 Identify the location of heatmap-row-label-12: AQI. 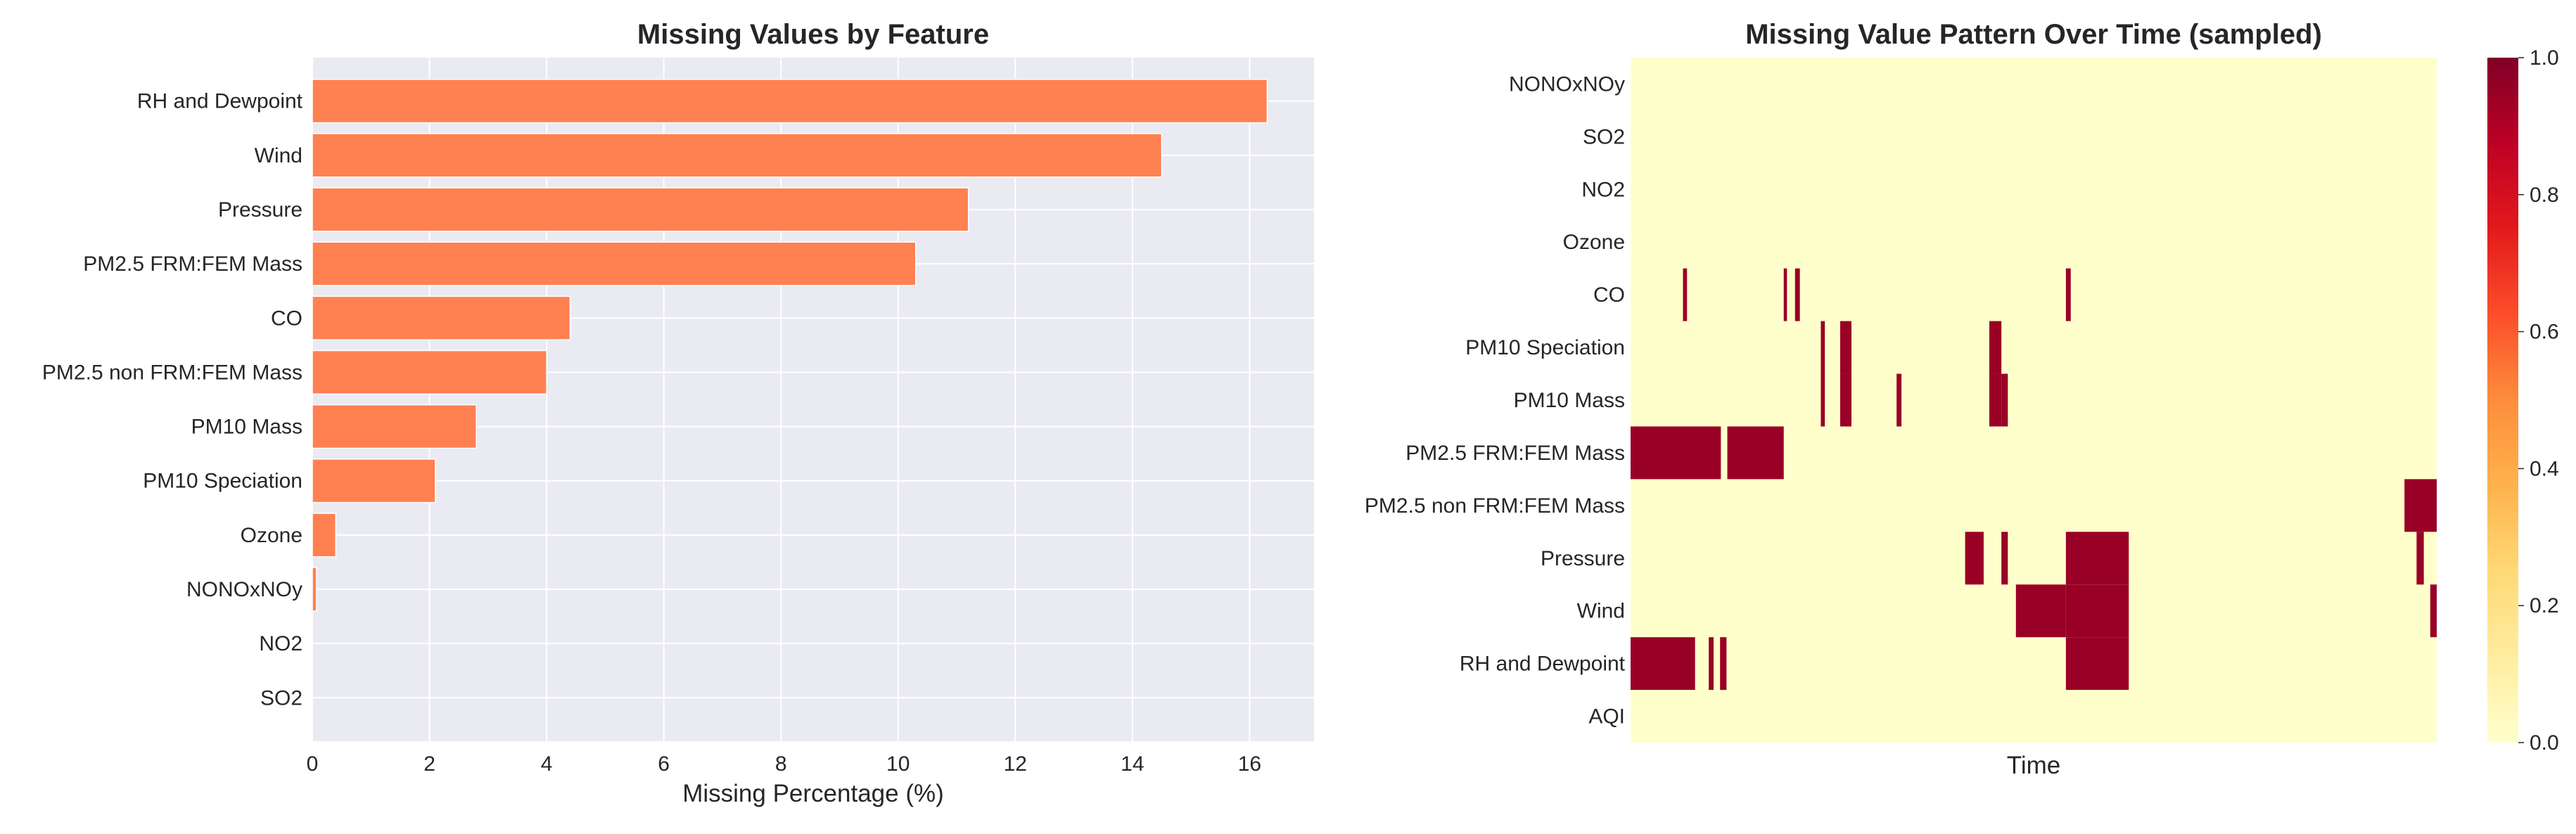
(1606, 717).